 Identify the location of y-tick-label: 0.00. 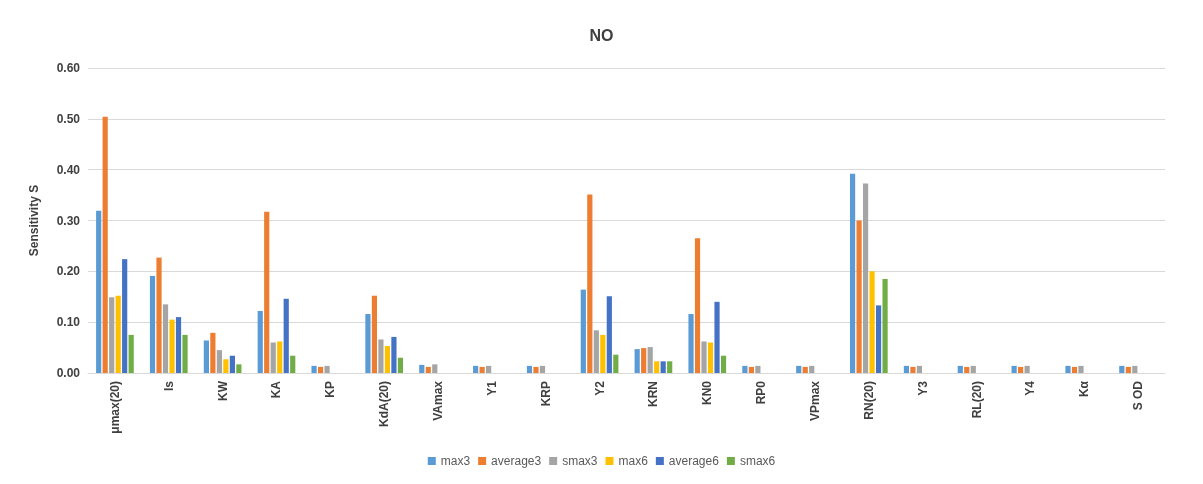
(68, 373).